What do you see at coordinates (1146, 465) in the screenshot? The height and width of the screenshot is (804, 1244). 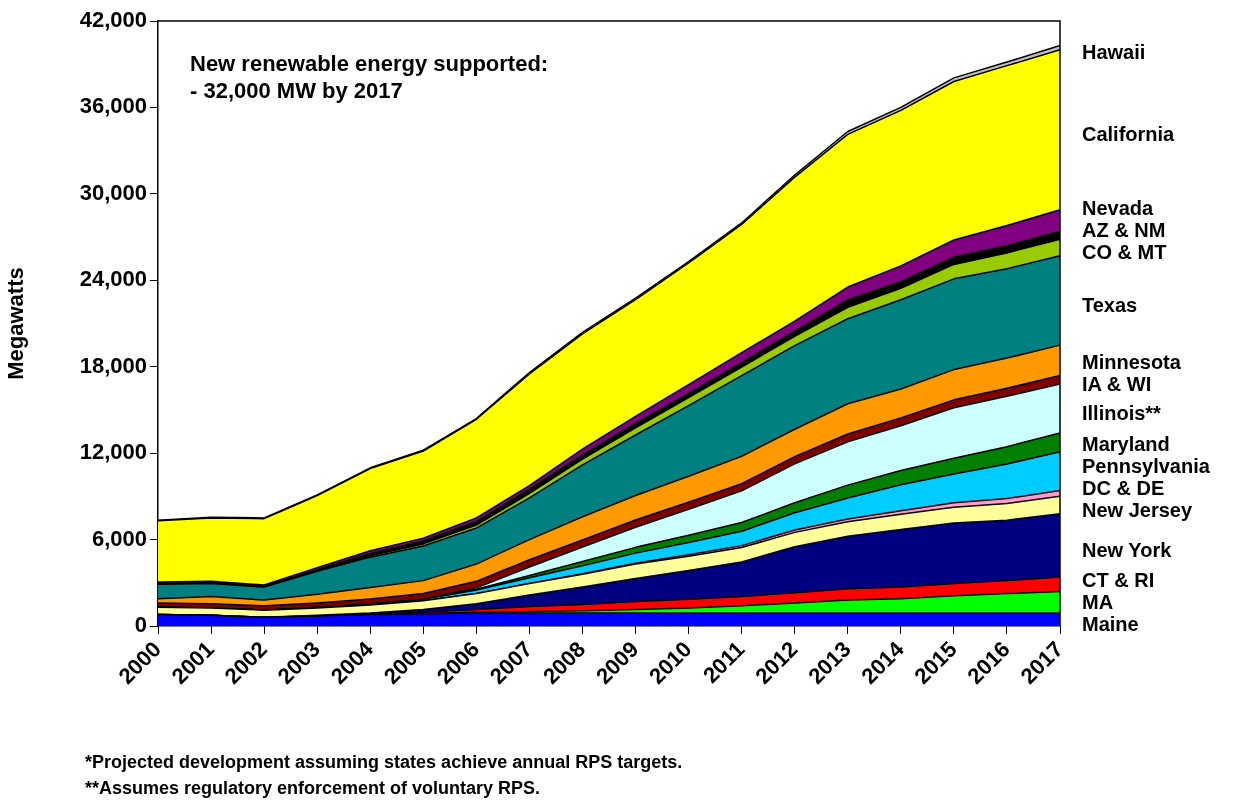 I see `series-label: Pennsylvania` at bounding box center [1146, 465].